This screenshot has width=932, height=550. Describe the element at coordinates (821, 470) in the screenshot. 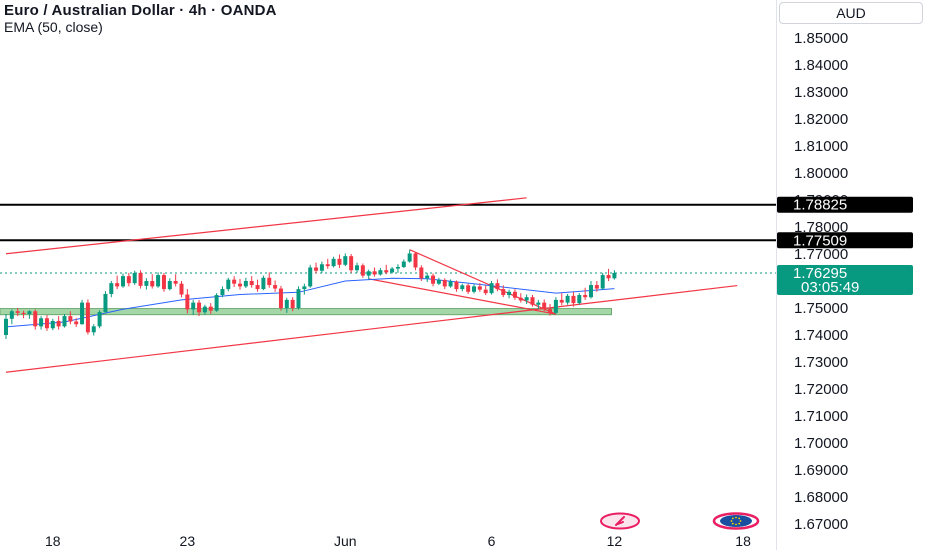

I see `price-tick-label: 1.69000` at that location.